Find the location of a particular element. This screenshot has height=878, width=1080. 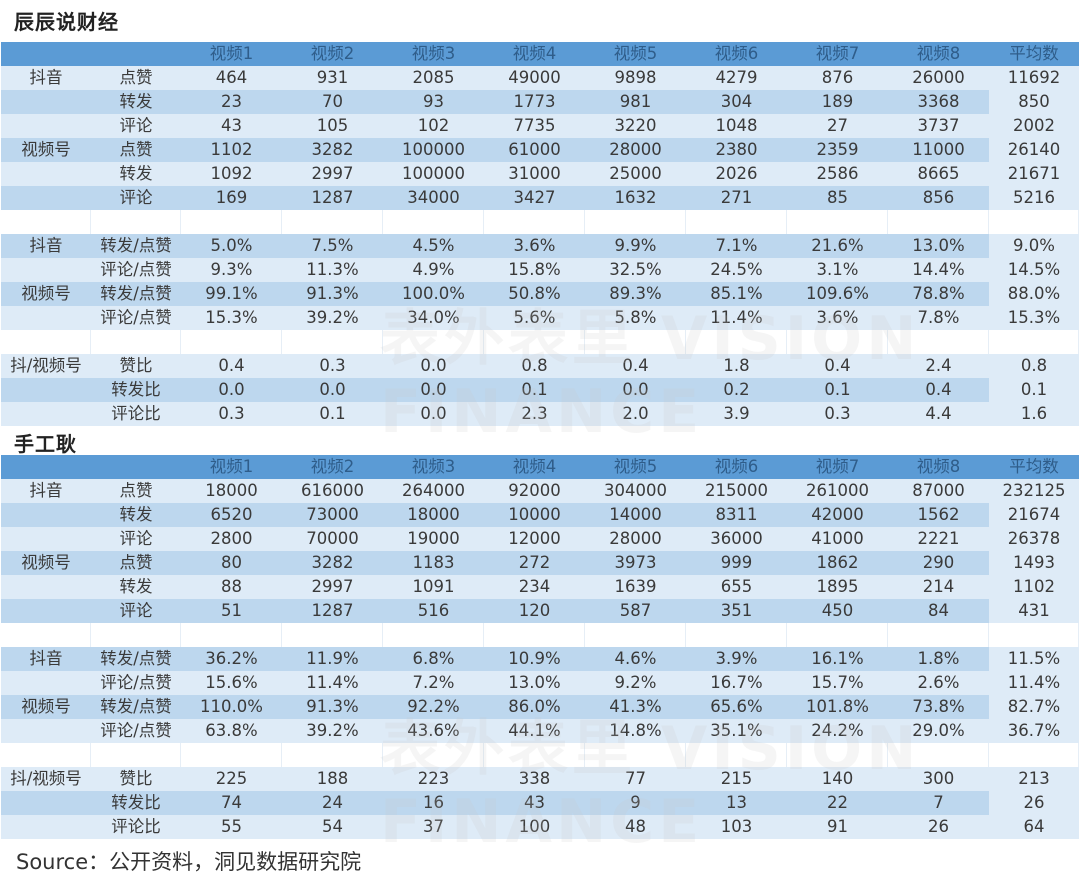

value-cell: 55 is located at coordinates (231, 827).